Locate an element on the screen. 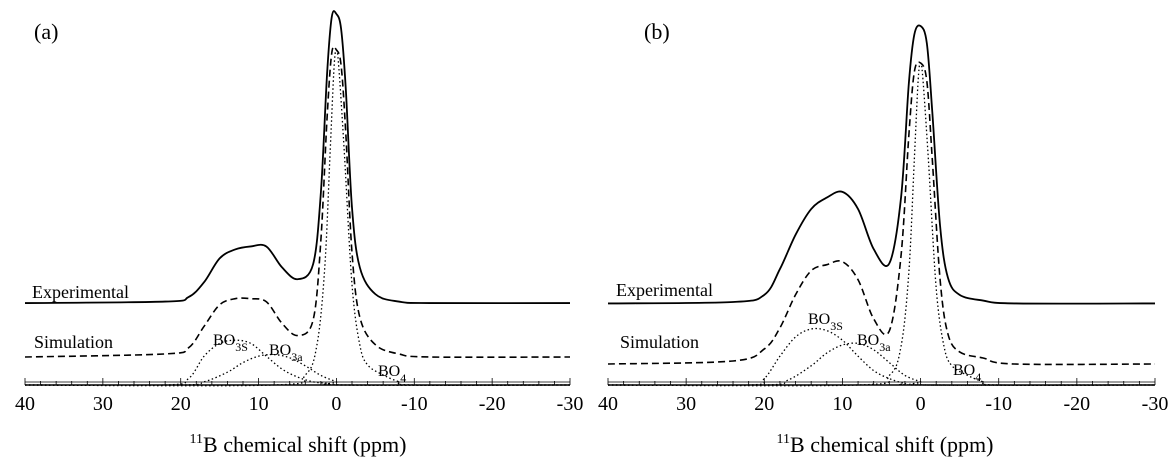 The width and height of the screenshot is (1175, 464). series-line-bo3s is located at coordinates (297, 363).